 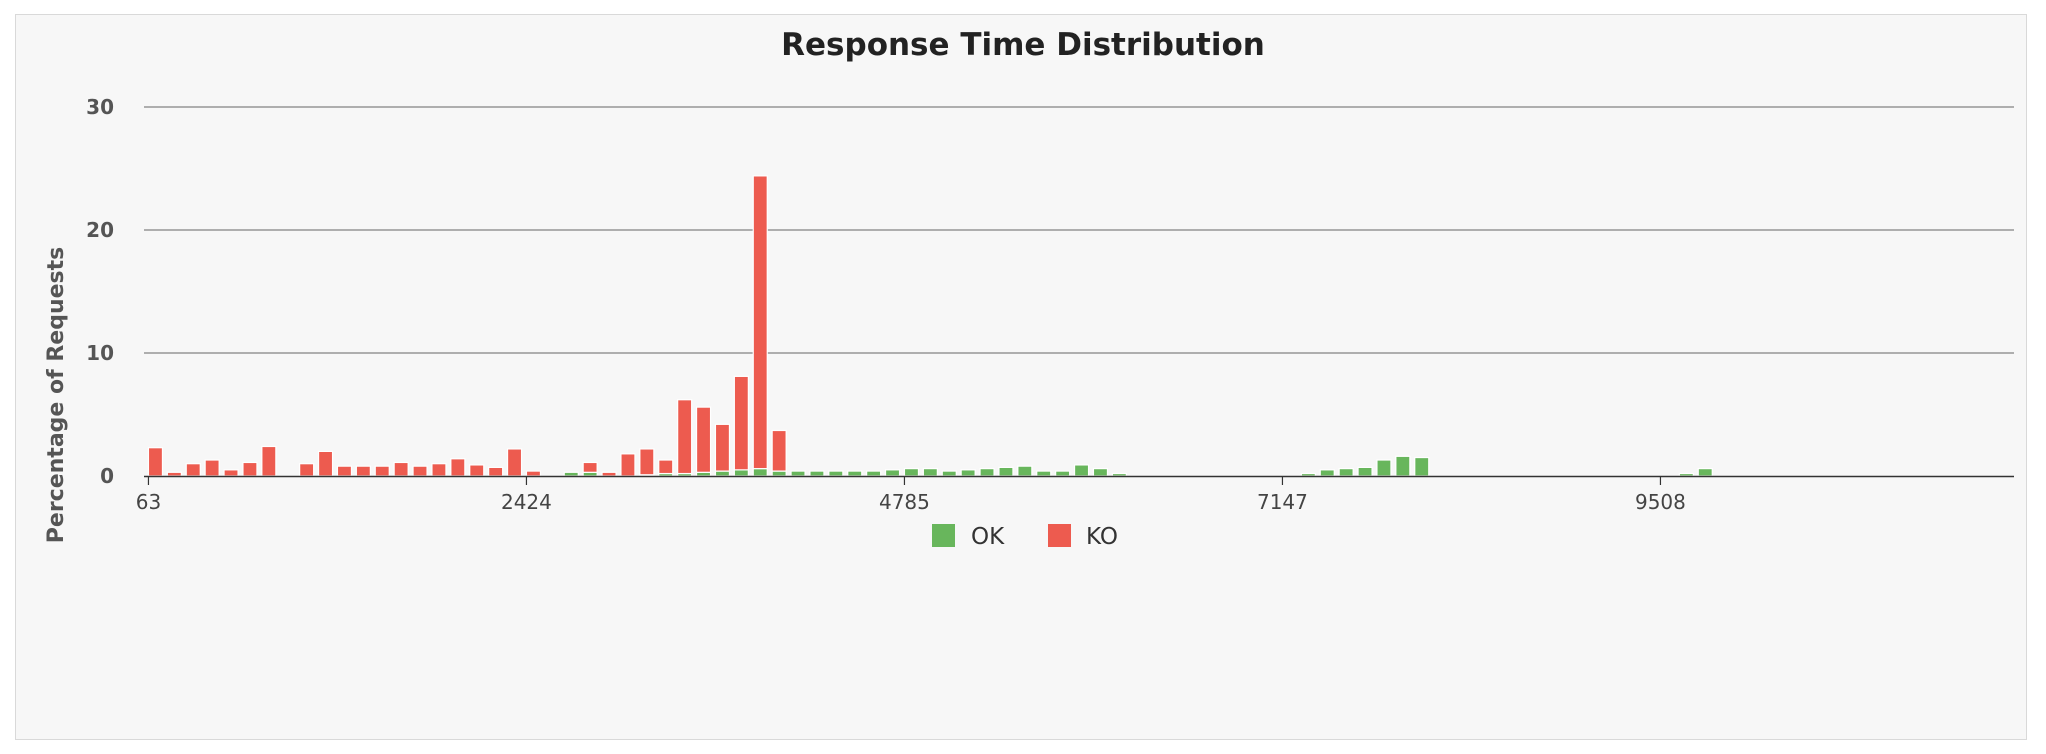 What do you see at coordinates (1023, 45) in the screenshot?
I see `chart-title: Response Time Distribution` at bounding box center [1023, 45].